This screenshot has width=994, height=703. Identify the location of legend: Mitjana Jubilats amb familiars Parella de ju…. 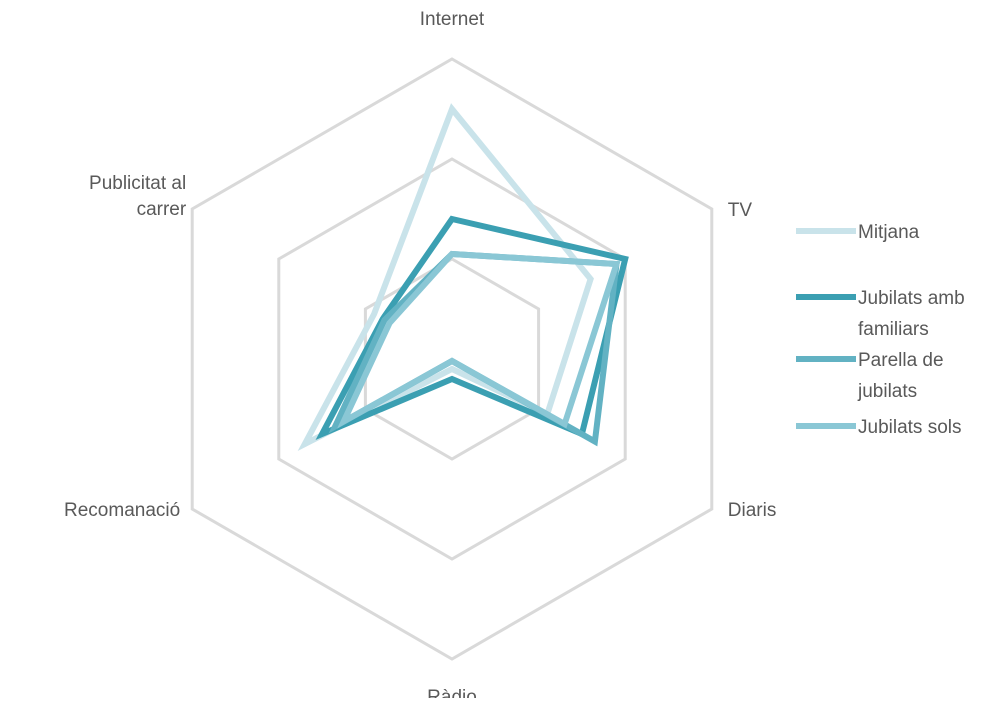
(880, 330).